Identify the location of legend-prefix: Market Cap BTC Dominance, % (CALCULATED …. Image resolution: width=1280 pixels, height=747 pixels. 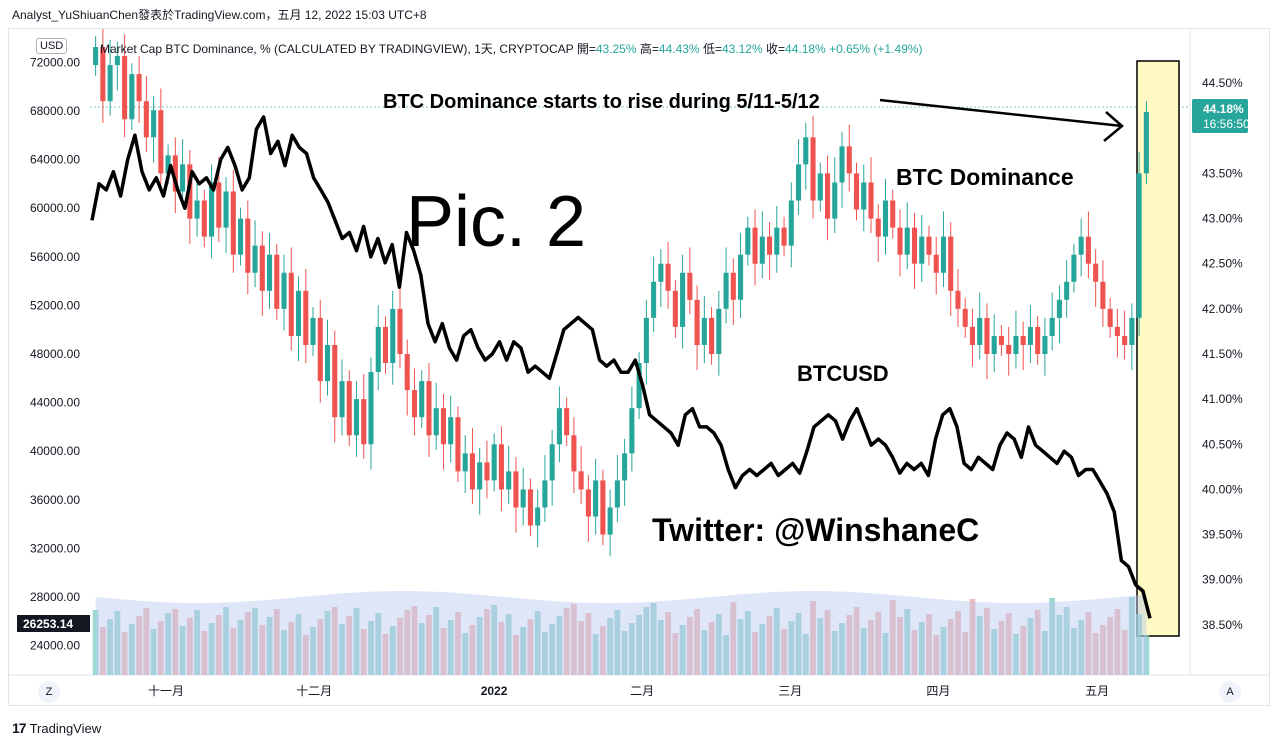
(337, 49).